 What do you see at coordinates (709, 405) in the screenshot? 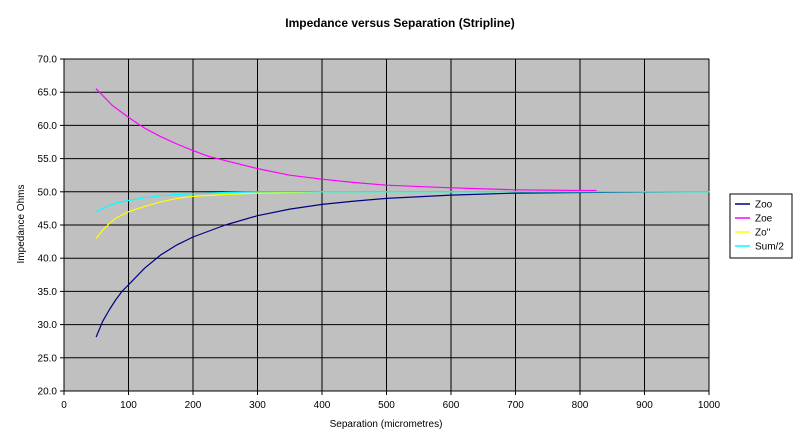
I see `x-tick-label: 1000` at bounding box center [709, 405].